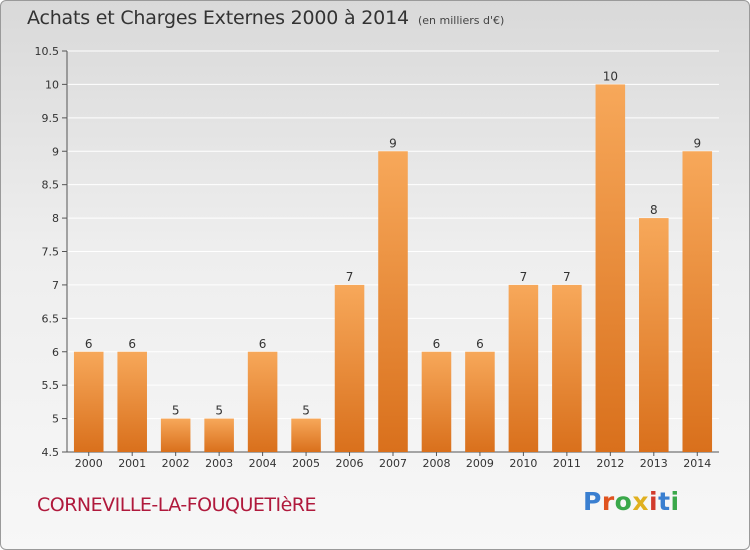  I want to click on unit-note: (en milliers d'€), so click(461, 20).